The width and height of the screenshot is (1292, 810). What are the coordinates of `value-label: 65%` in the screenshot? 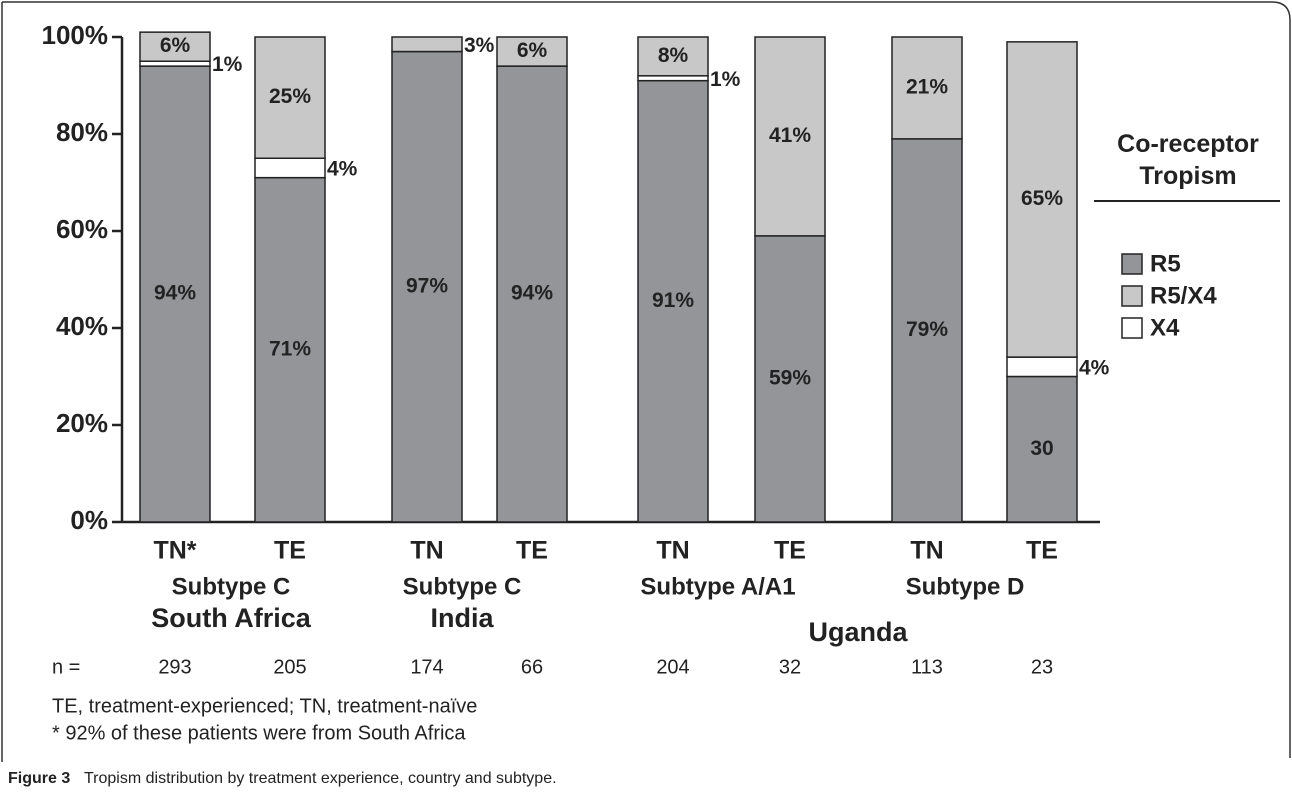 It's located at (1042, 198).